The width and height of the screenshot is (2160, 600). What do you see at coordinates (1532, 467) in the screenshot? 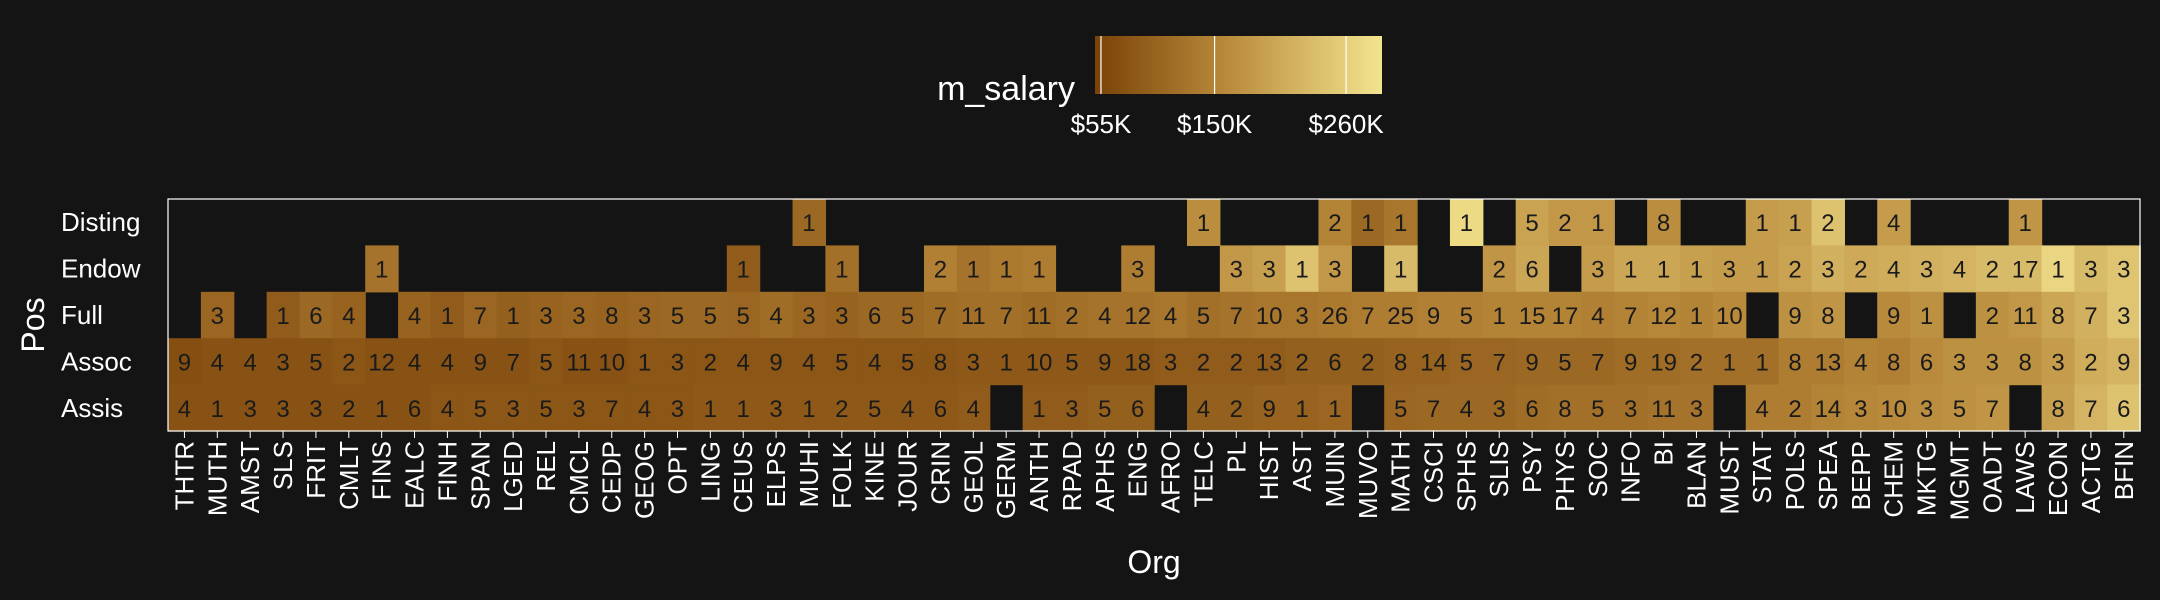
I see `x-tick-label: PSY` at bounding box center [1532, 467].